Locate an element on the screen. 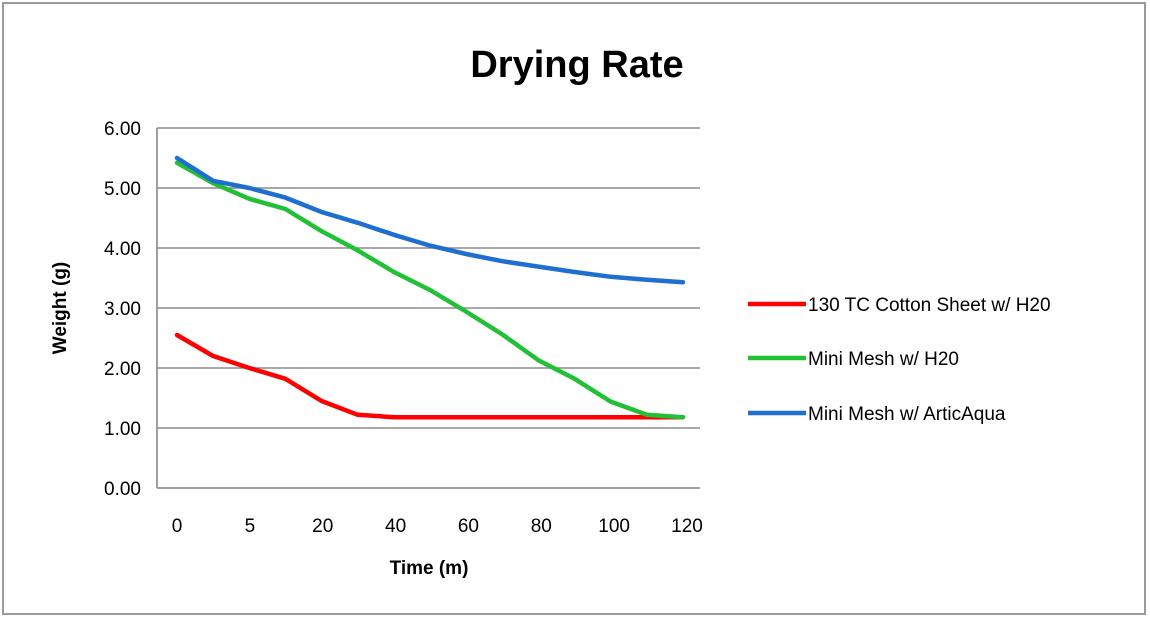 This screenshot has width=1150, height=619. x-tick-label: 60 is located at coordinates (468, 526).